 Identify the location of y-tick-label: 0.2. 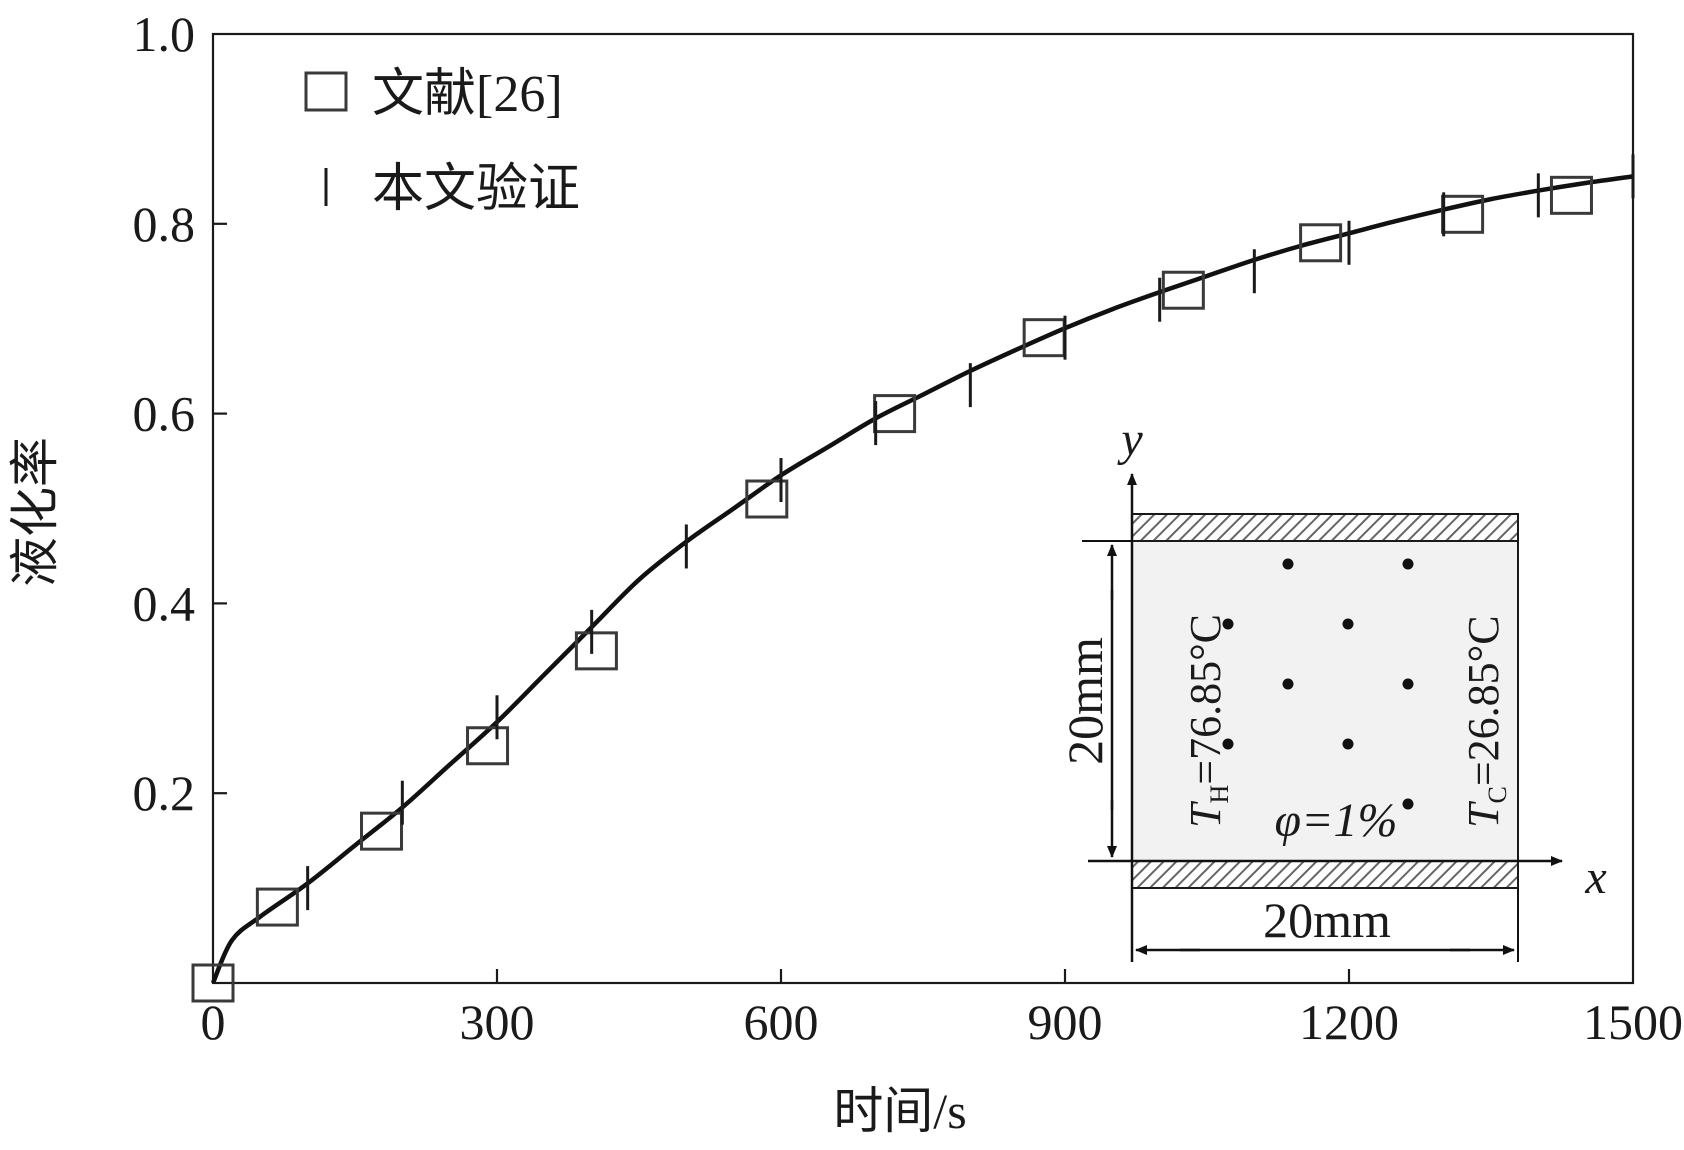
(164, 793).